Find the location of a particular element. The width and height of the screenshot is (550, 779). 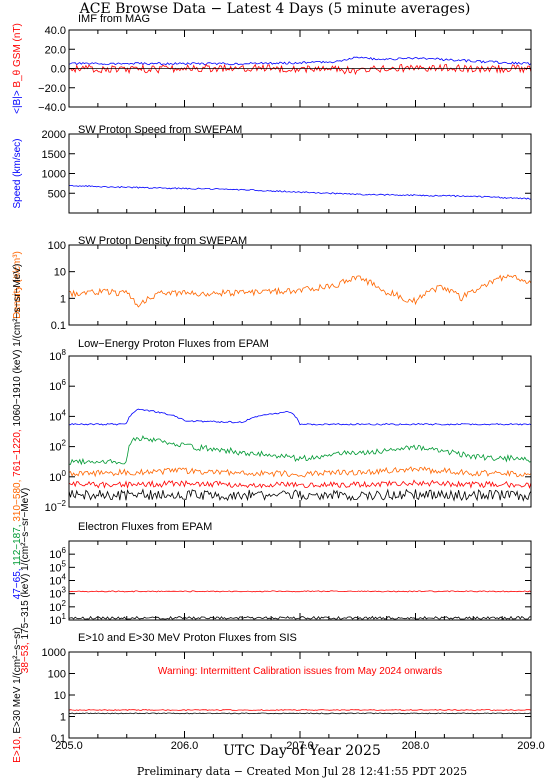

panel-title: E>10 and E>30 MeV Proton Fluxes from SIS is located at coordinates (187, 638).